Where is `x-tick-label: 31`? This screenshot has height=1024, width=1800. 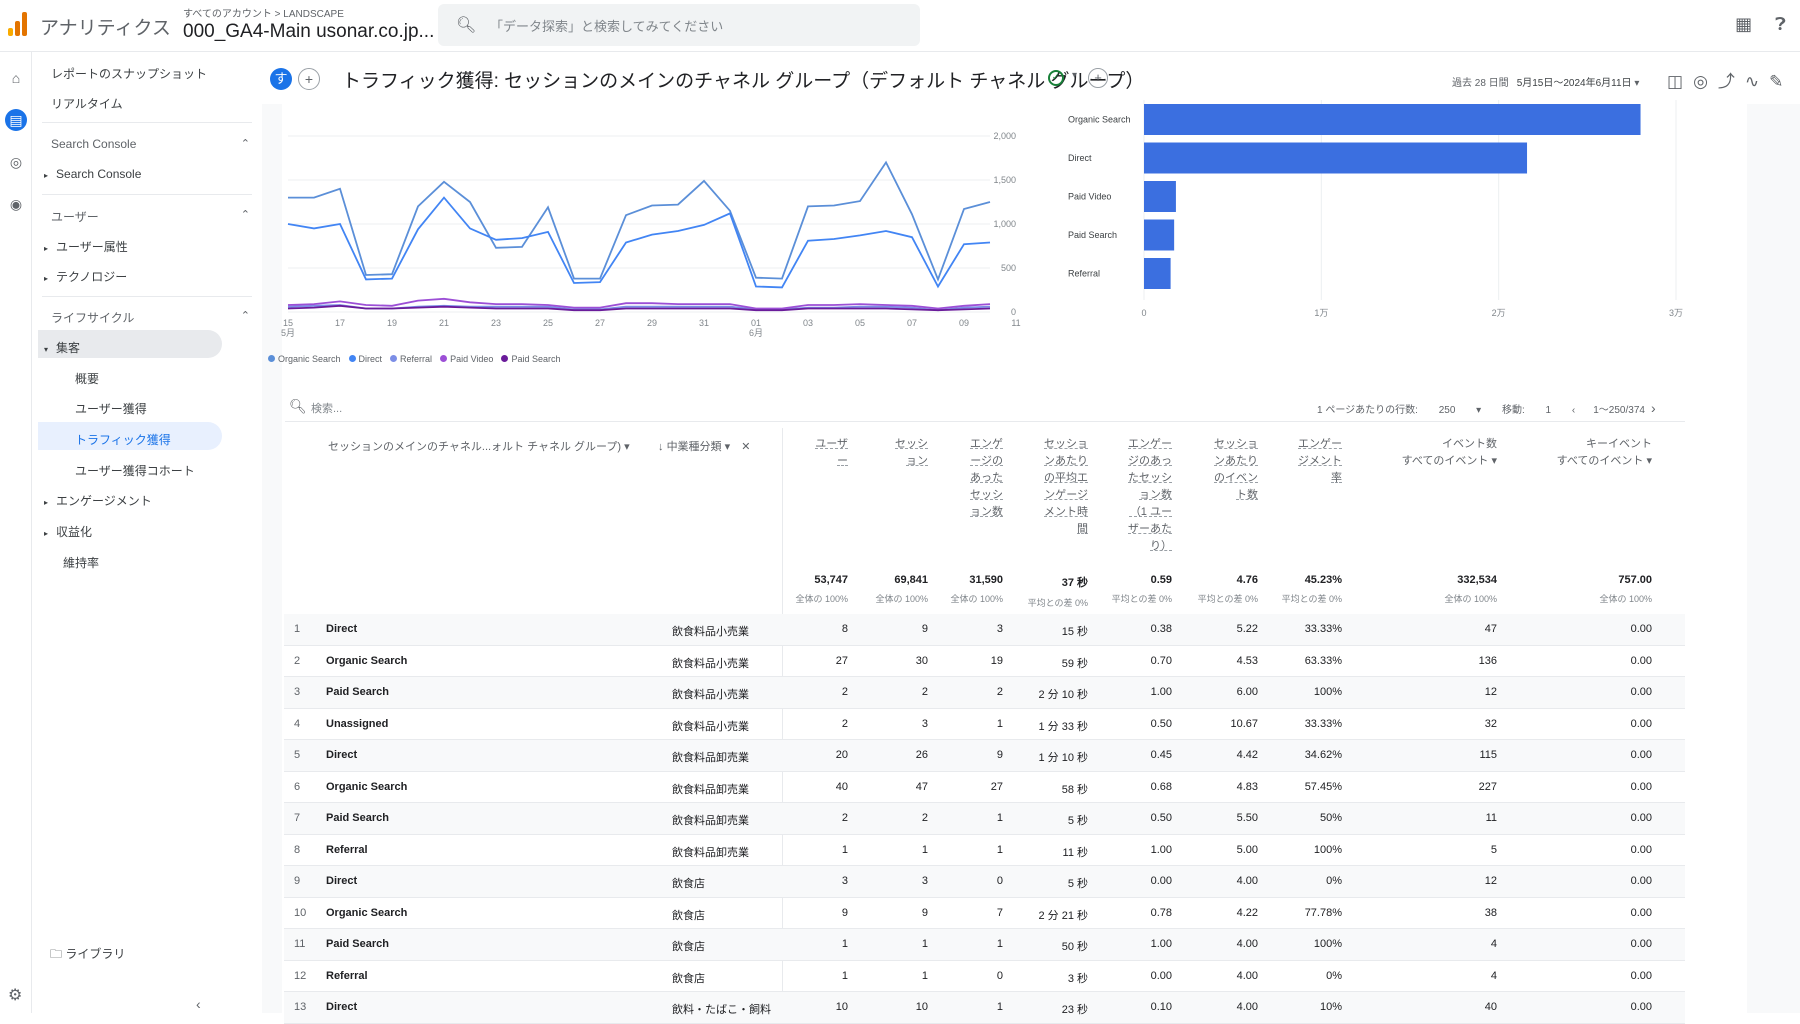 x-tick-label: 31 is located at coordinates (704, 323).